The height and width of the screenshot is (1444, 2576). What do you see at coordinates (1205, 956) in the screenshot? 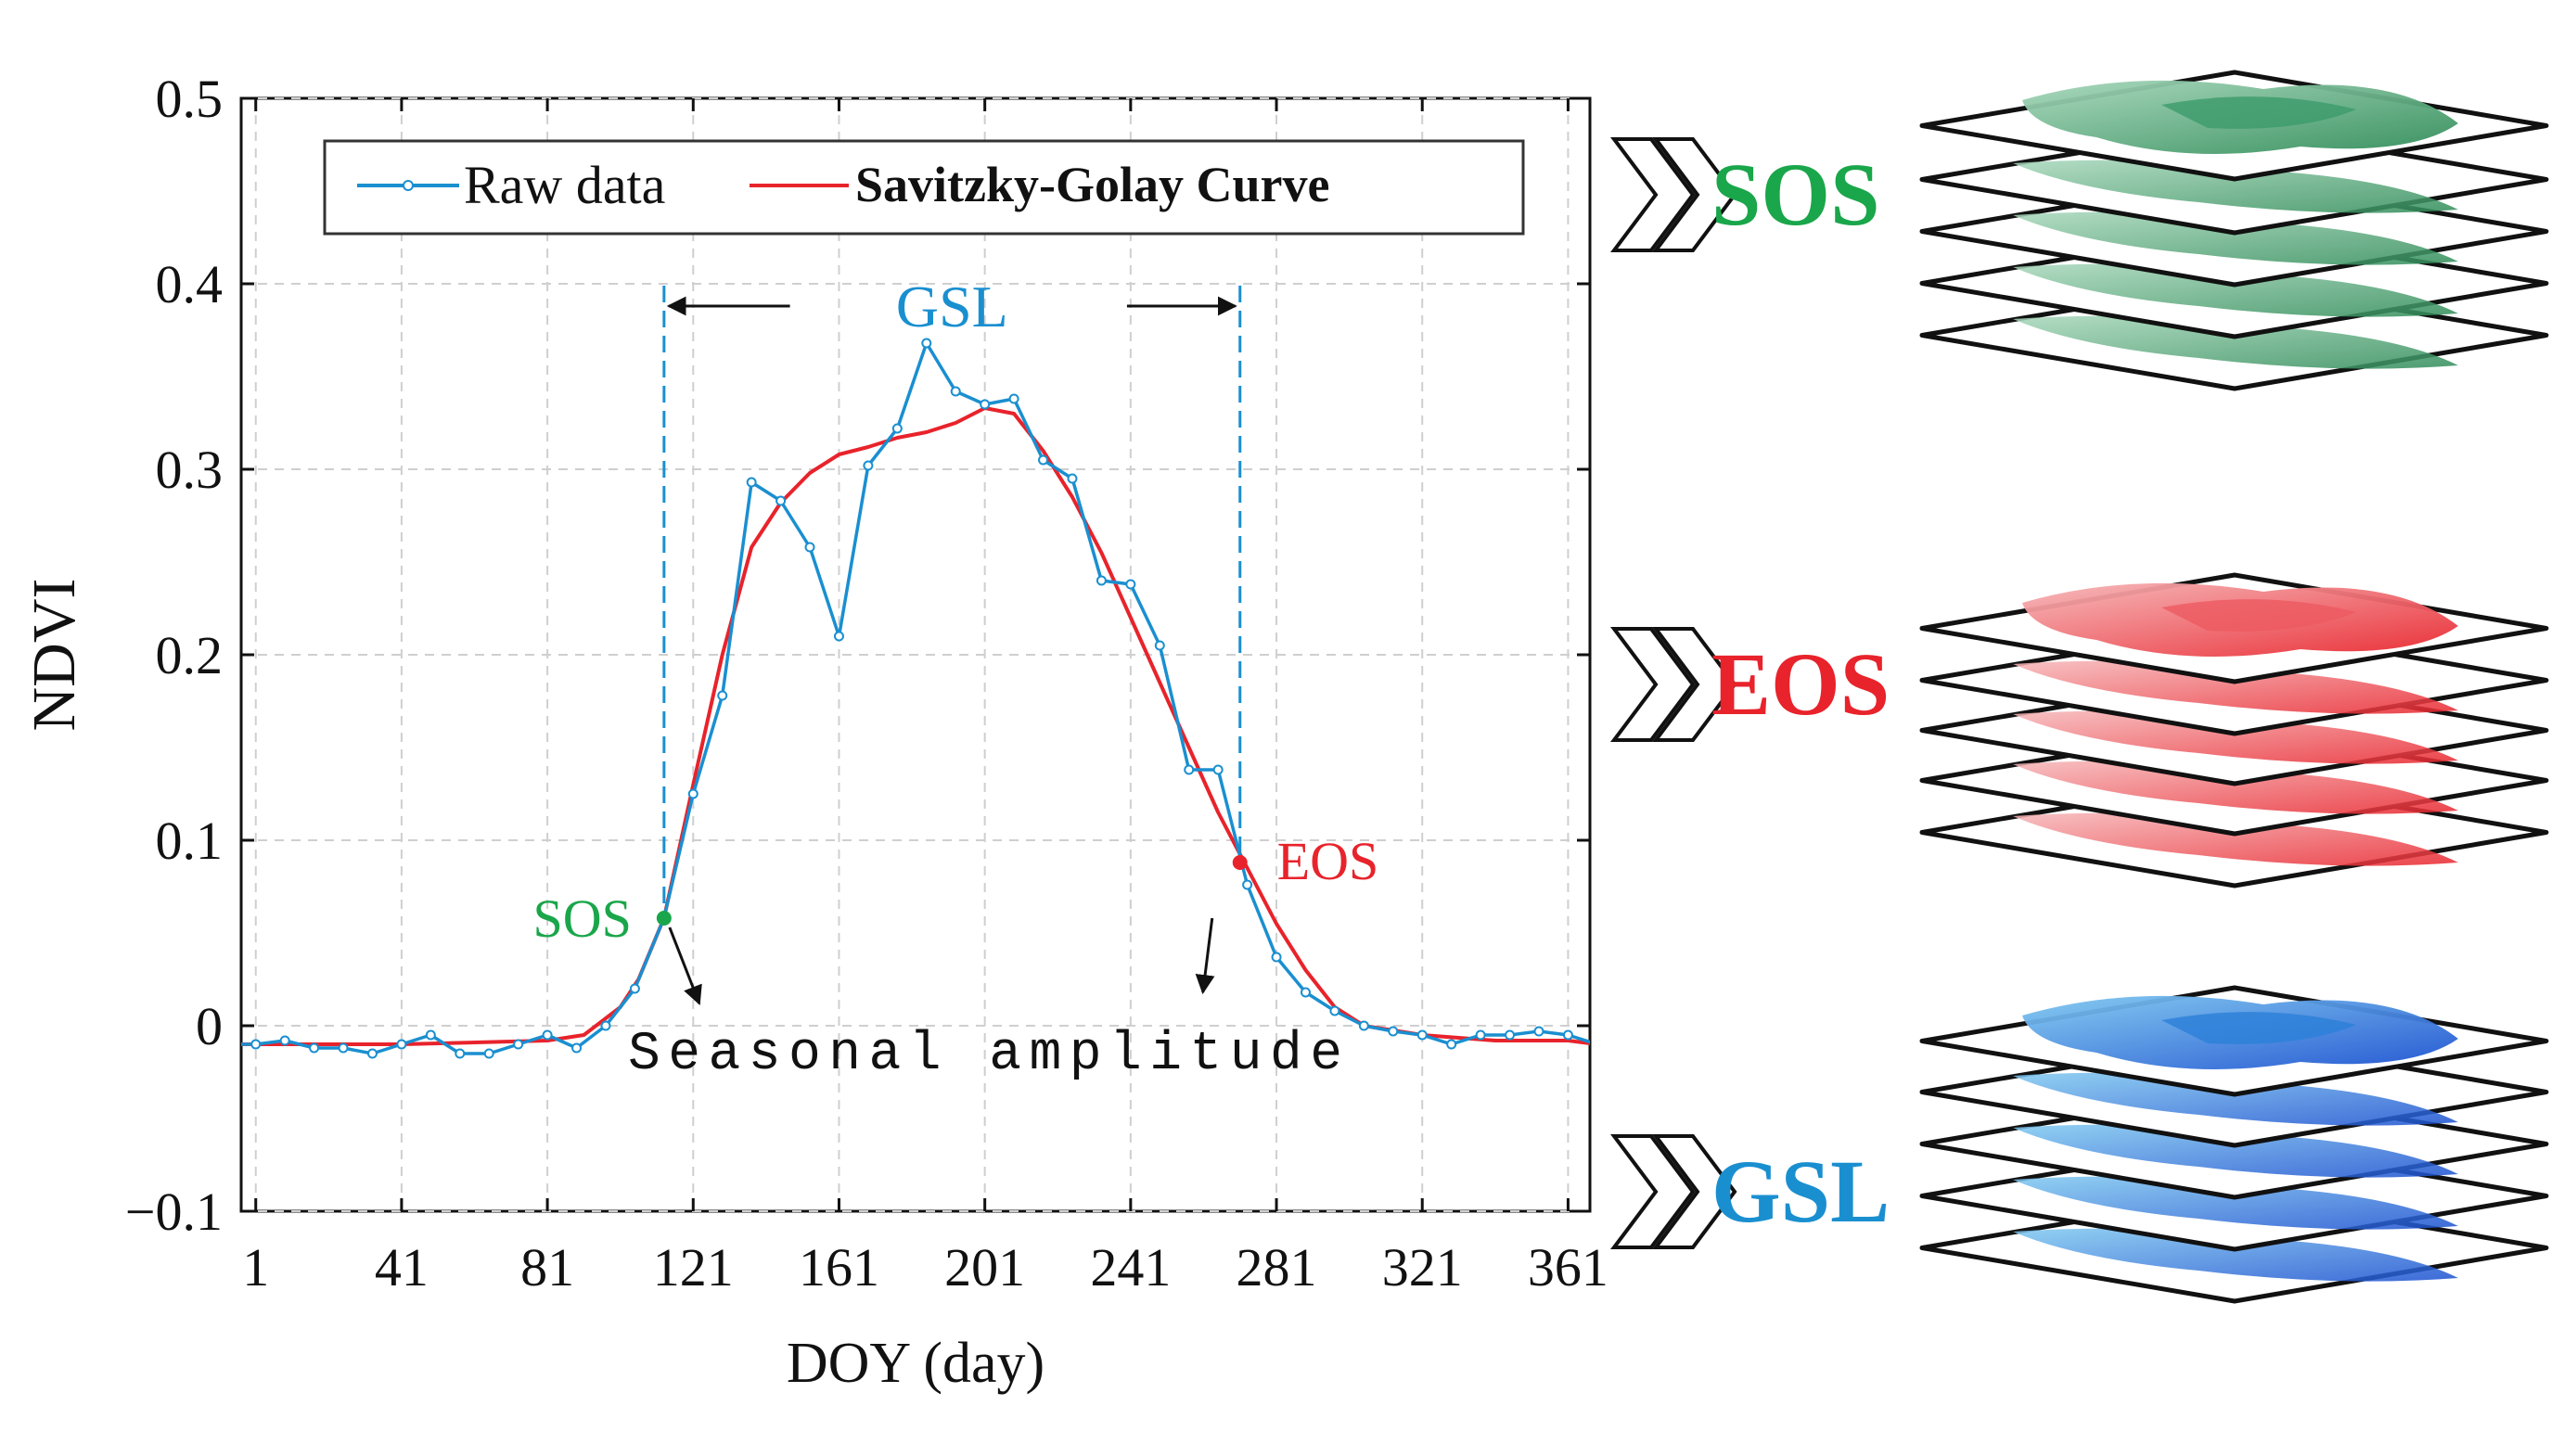
I see `amplitude-arrow-right` at bounding box center [1205, 956].